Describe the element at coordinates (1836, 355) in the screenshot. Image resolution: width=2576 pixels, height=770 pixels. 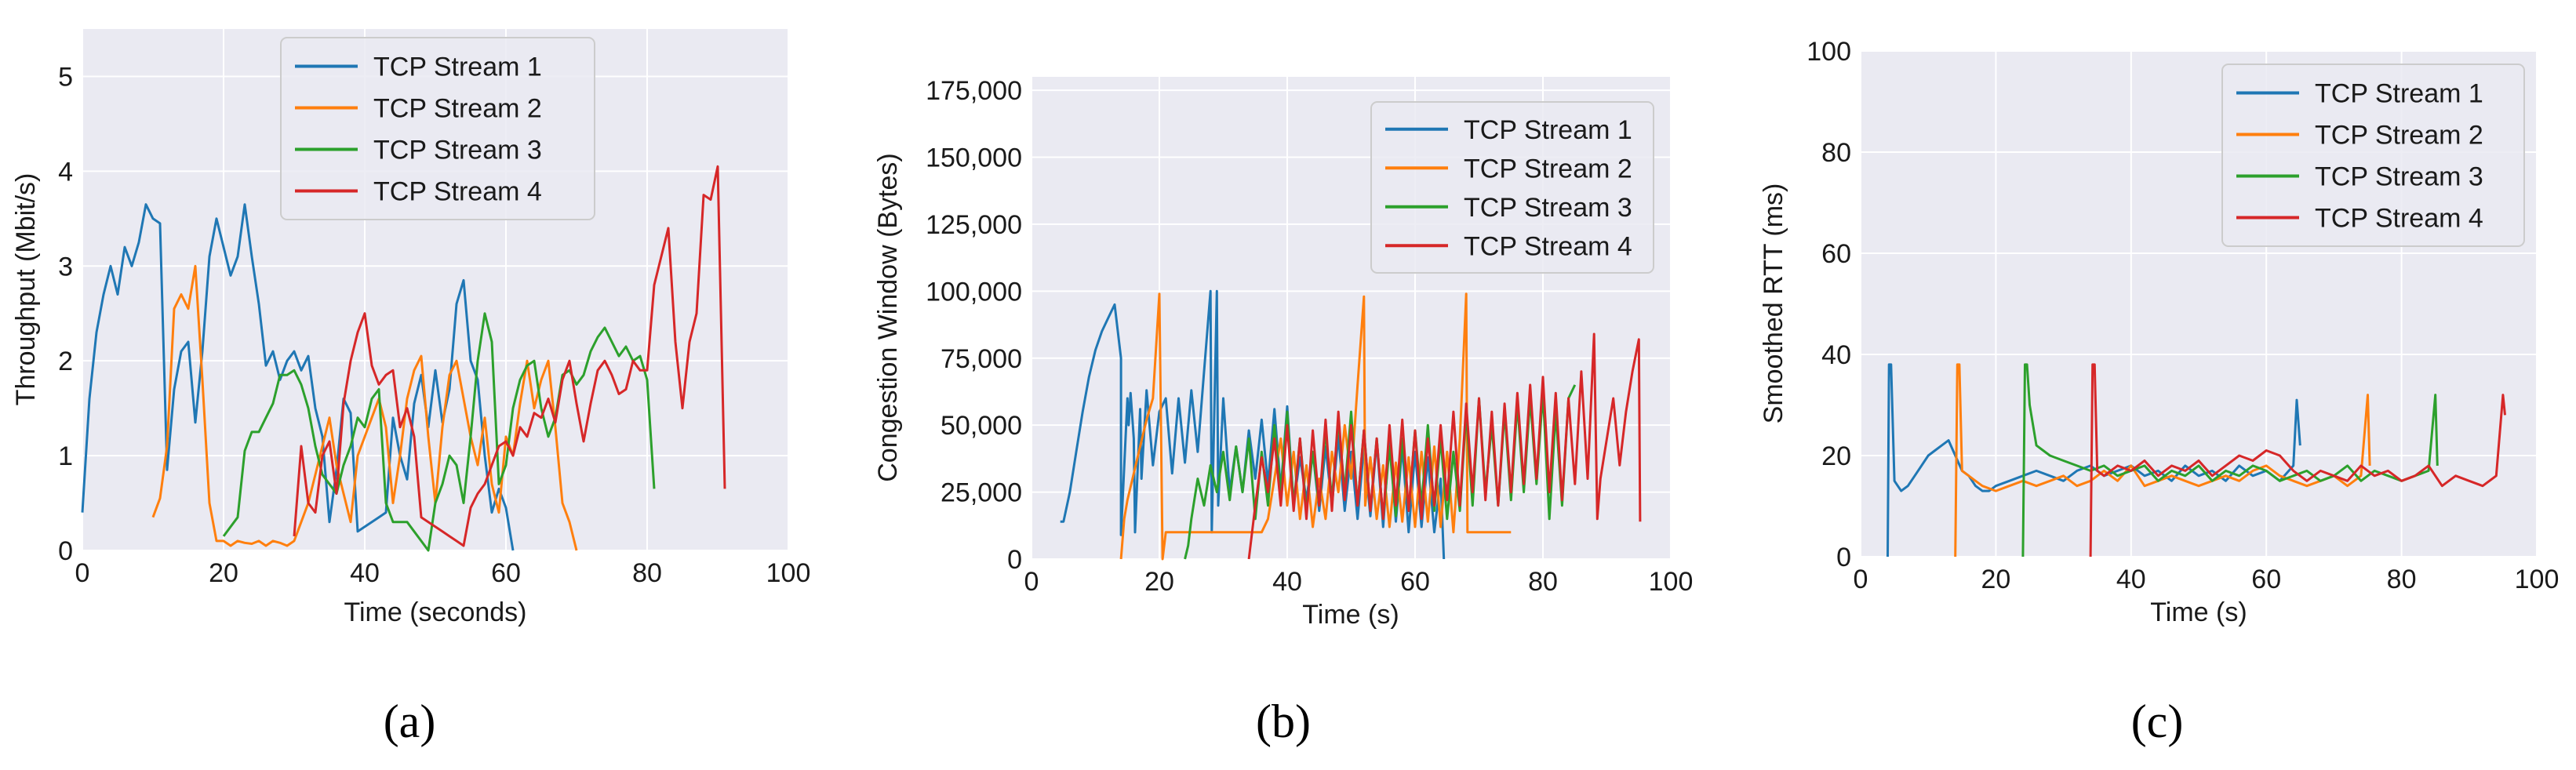
I see `y-tick-label: 40` at that location.